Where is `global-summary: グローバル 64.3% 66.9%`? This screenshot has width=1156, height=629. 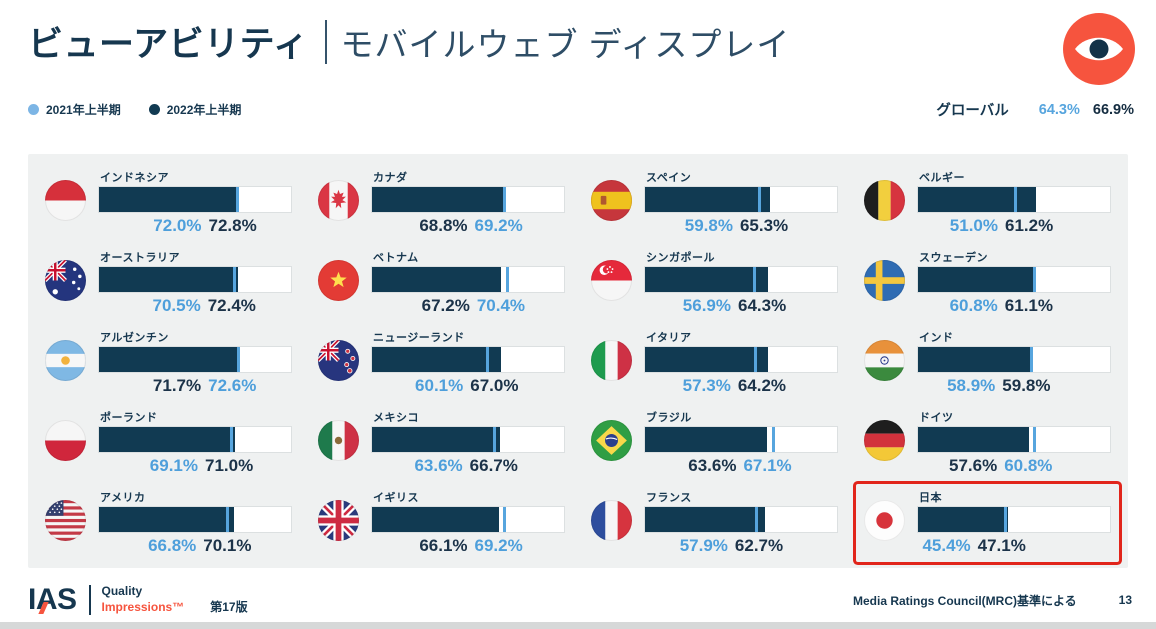
global-summary: グローバル 64.3% 66.9% is located at coordinates (1035, 109).